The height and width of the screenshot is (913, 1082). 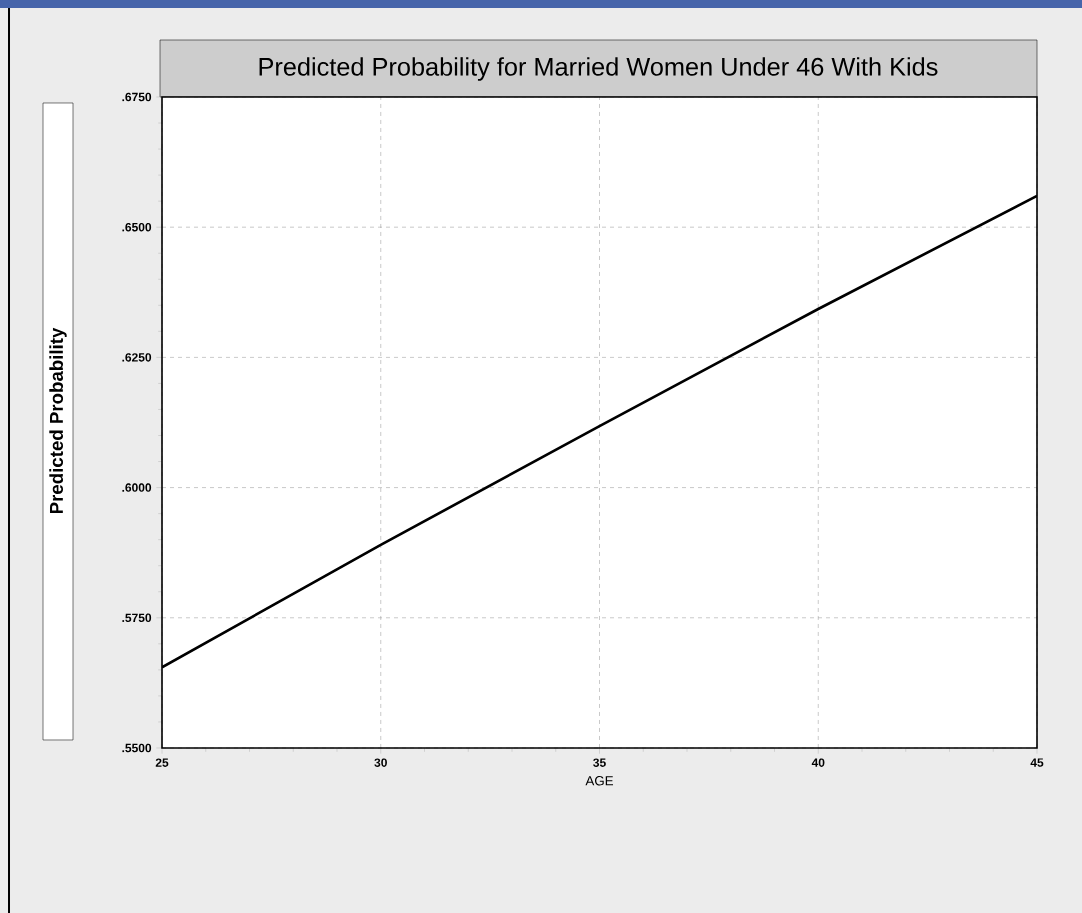 I want to click on y-tick-label: .6500, so click(x=137, y=227).